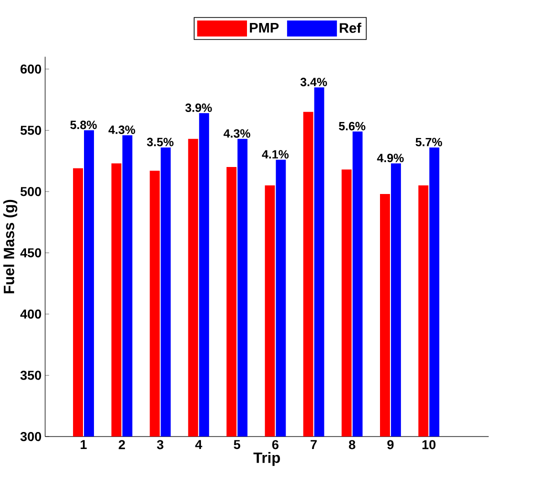 The width and height of the screenshot is (541, 493). What do you see at coordinates (31, 436) in the screenshot?
I see `y-tick-label: 300` at bounding box center [31, 436].